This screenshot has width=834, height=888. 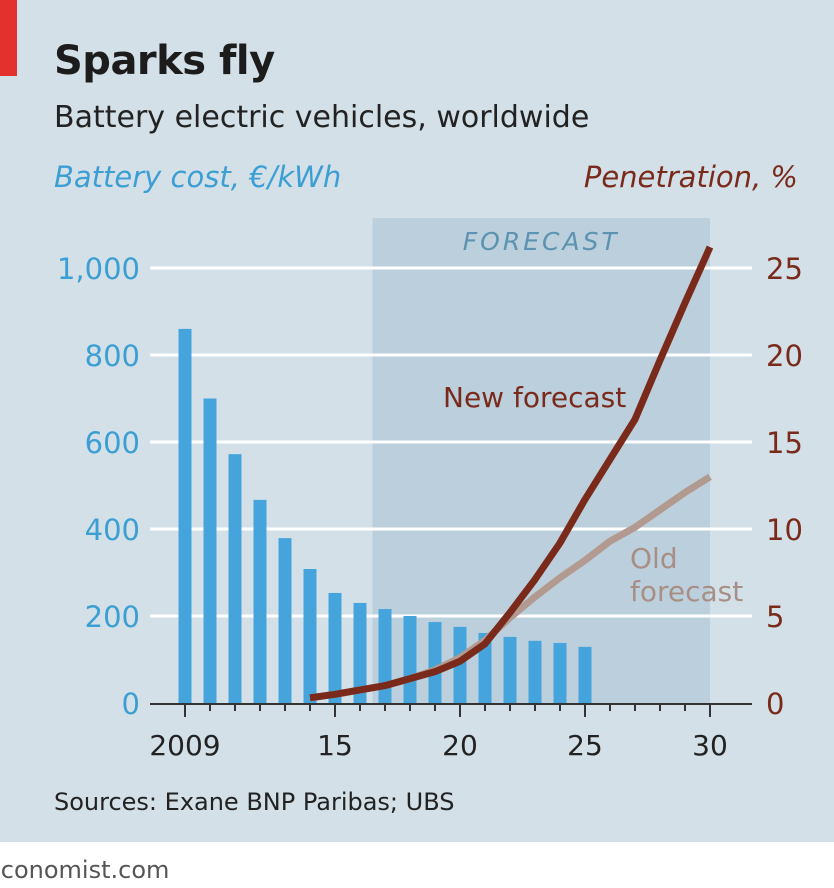 I want to click on bar-2011, so click(x=235, y=578).